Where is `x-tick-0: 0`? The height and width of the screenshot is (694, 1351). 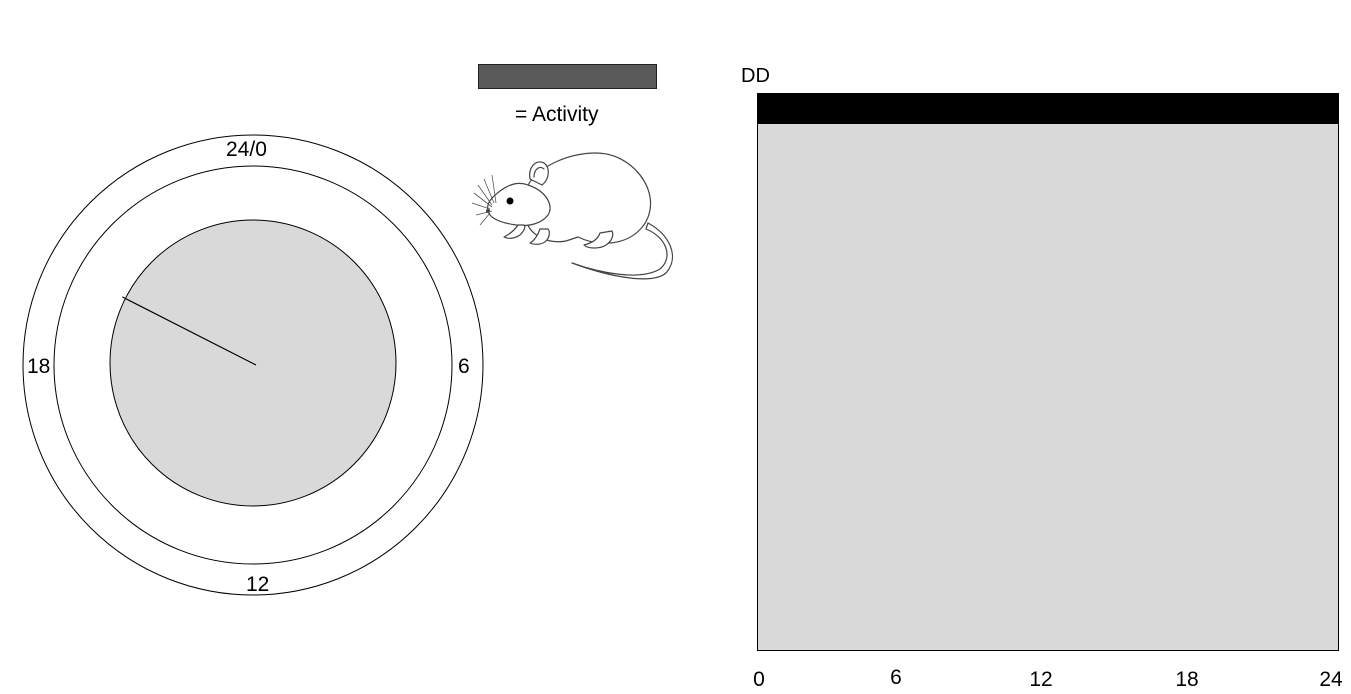
x-tick-0: 0 is located at coordinates (759, 679).